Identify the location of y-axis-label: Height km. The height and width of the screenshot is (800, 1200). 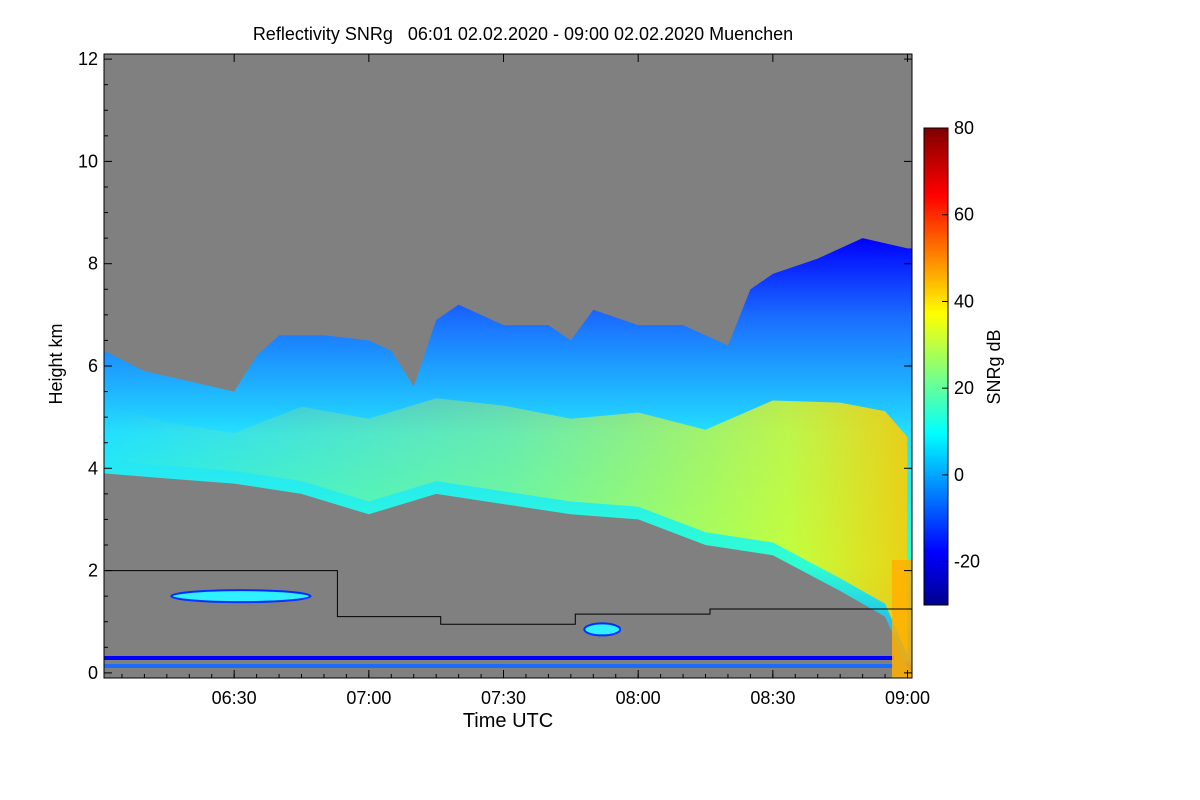
(56, 363).